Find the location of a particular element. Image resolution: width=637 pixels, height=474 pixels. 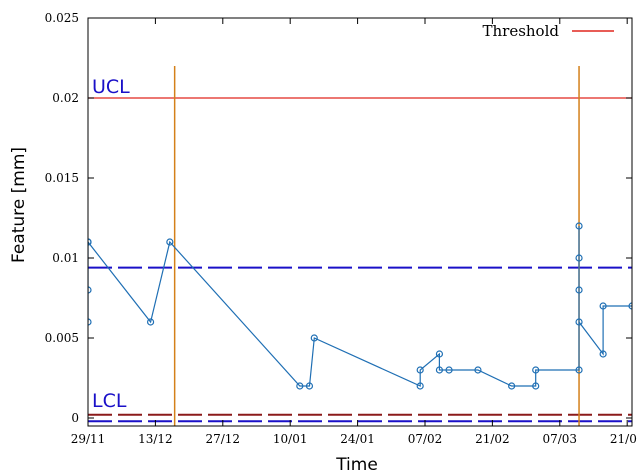

x-tick-label: 10/01 is located at coordinates (290, 439).